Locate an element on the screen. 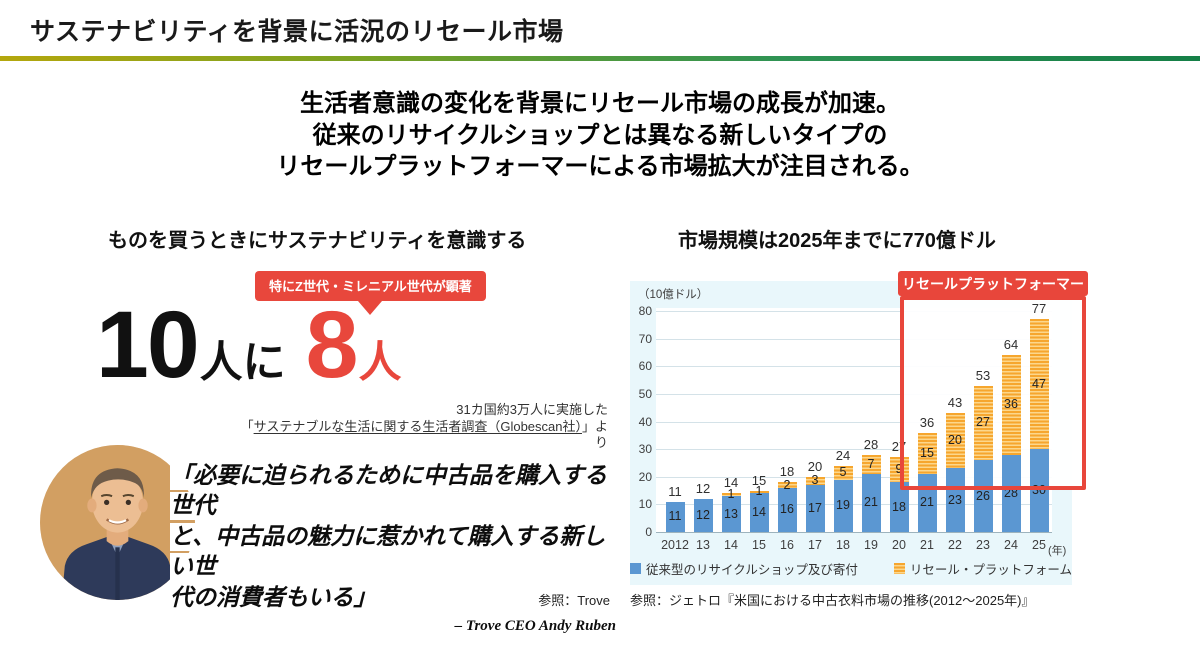 This screenshot has width=1200, height=671. chart-unit-label: （10億ドル） is located at coordinates (673, 295).